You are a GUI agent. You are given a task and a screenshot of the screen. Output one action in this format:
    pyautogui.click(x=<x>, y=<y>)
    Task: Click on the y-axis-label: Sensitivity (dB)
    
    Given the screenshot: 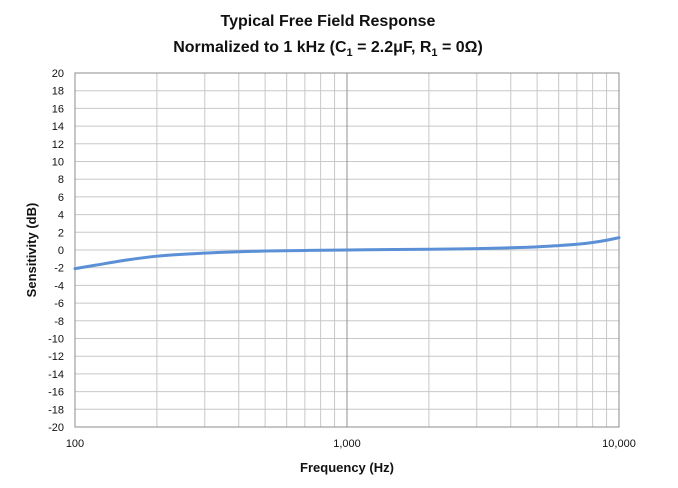 What is the action you would take?
    pyautogui.click(x=31, y=250)
    